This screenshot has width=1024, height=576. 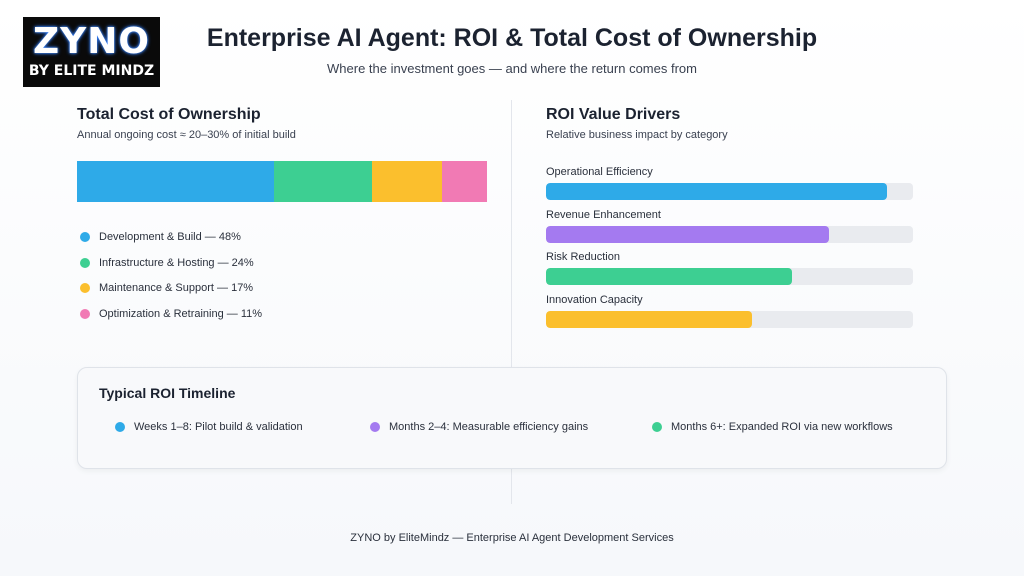 What do you see at coordinates (489, 427) in the screenshot?
I see `timeline-label: Months 2–4: Measurable efficiency gains` at bounding box center [489, 427].